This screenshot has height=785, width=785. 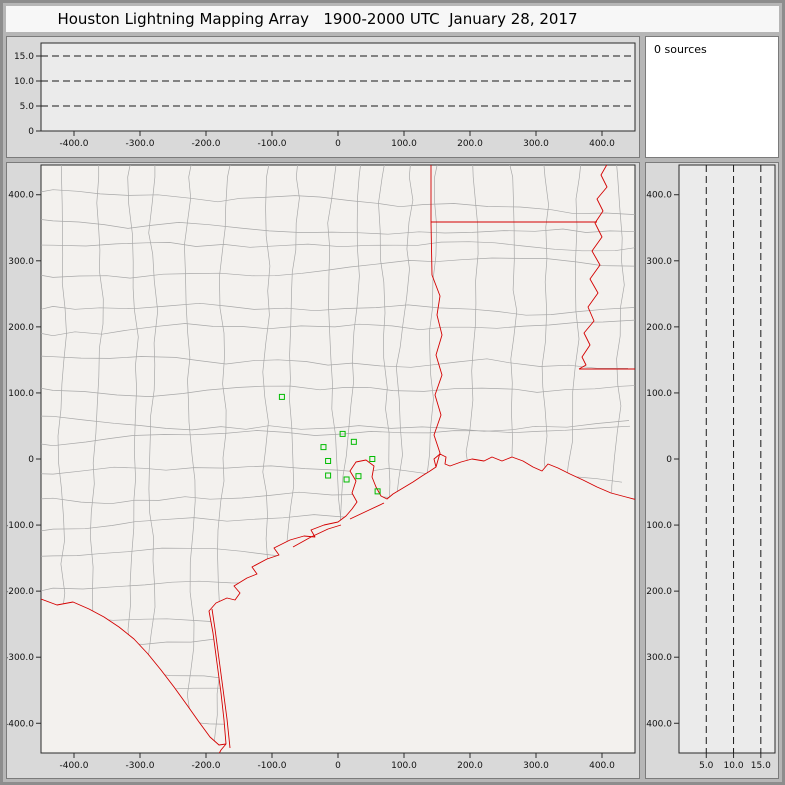 What do you see at coordinates (712, 97) in the screenshot?
I see `sources-count-panel: 0 sources` at bounding box center [712, 97].